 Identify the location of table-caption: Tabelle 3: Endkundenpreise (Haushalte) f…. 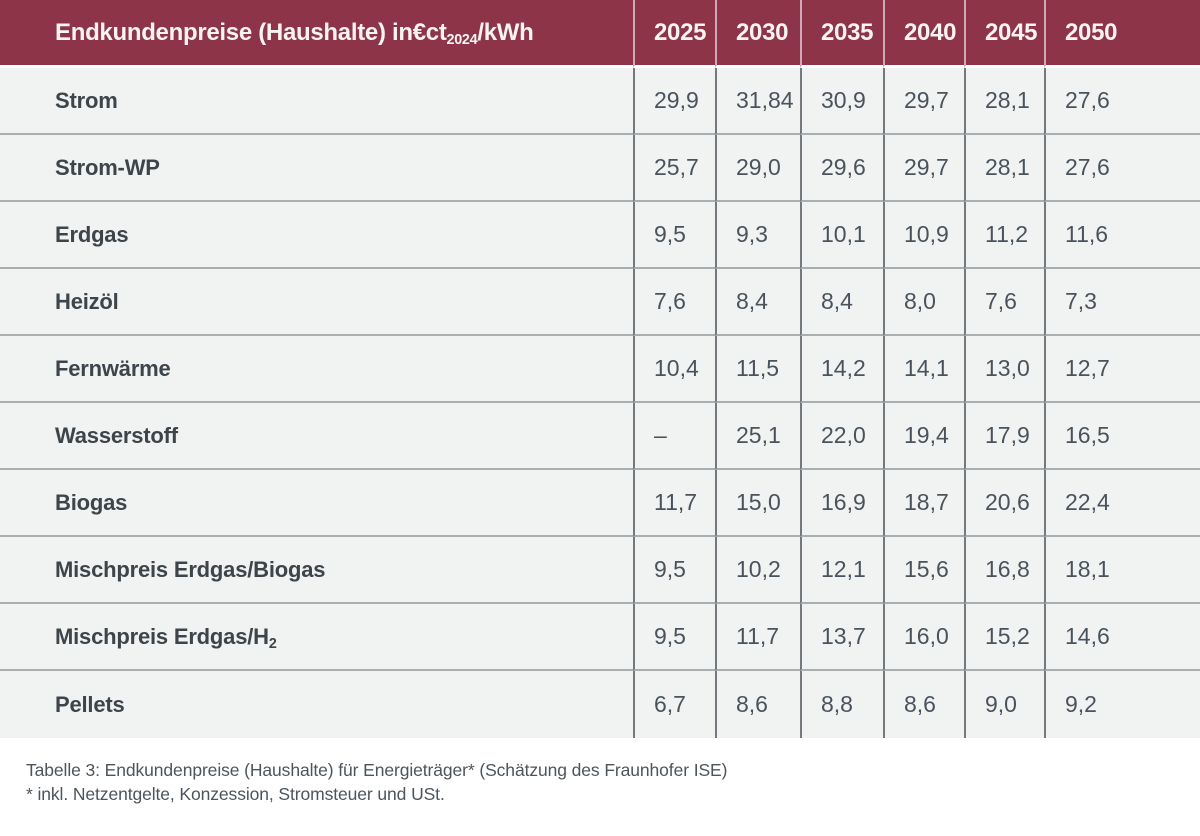
(613, 782).